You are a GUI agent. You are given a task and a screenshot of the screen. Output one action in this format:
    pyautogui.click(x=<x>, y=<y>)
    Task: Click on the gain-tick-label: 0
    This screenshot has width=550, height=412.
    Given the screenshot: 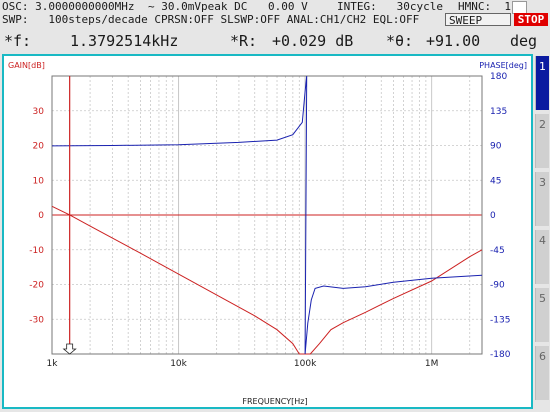 What is the action you would take?
    pyautogui.click(x=41, y=216)
    